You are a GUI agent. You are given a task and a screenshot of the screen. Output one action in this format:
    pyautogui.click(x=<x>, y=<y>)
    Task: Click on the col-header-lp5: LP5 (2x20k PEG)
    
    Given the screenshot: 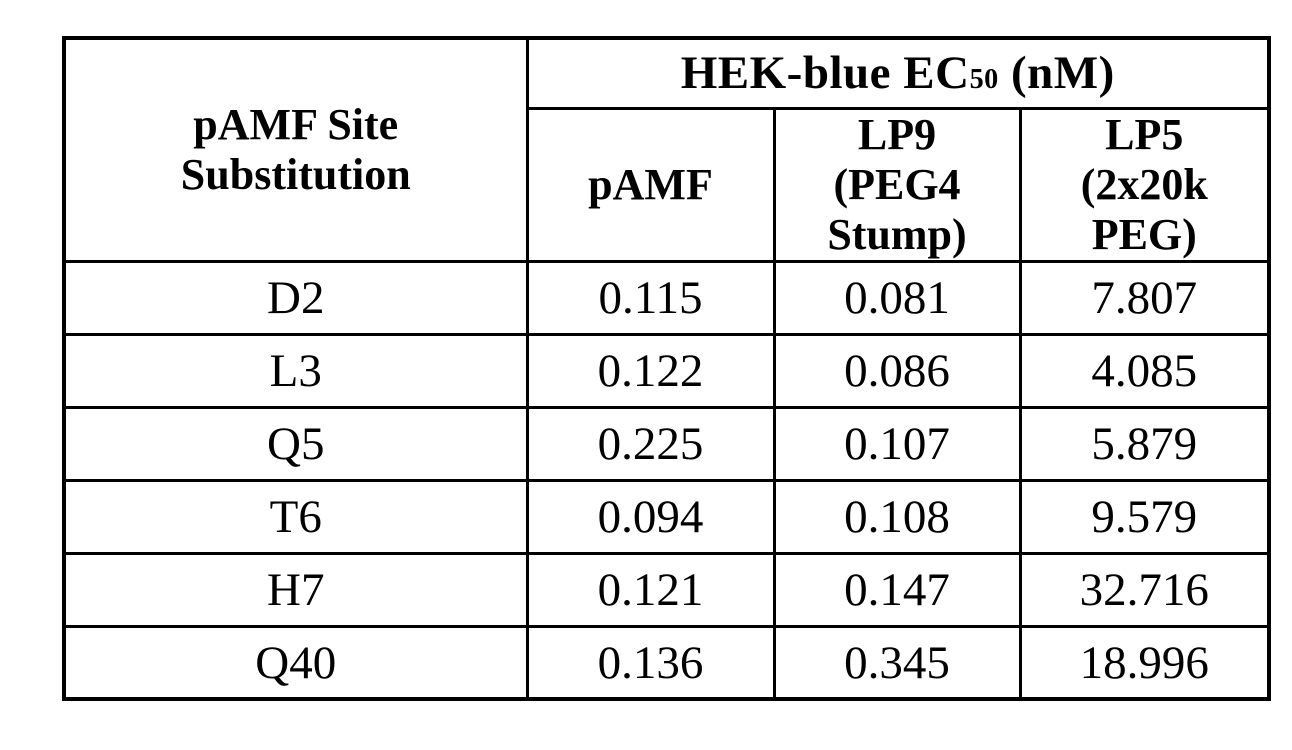 What is the action you would take?
    pyautogui.click(x=1144, y=184)
    